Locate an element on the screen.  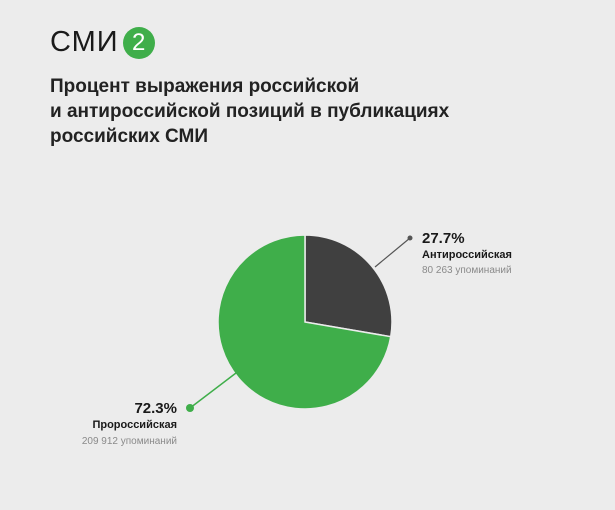
logo-badge: 2 is located at coordinates (138, 42).